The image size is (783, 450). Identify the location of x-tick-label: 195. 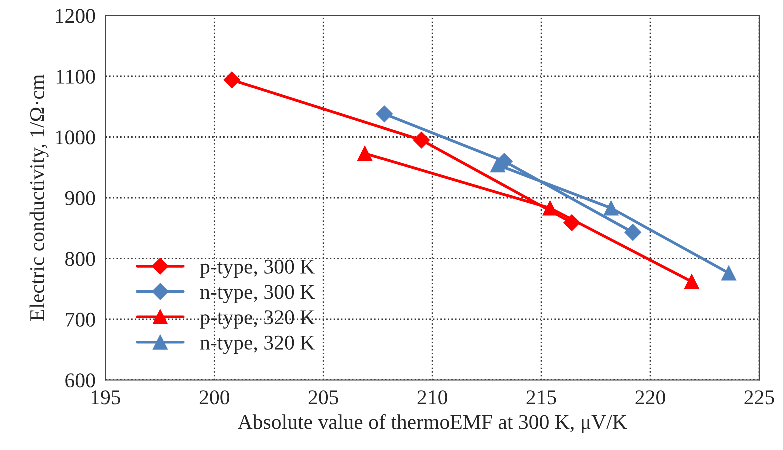
(106, 397).